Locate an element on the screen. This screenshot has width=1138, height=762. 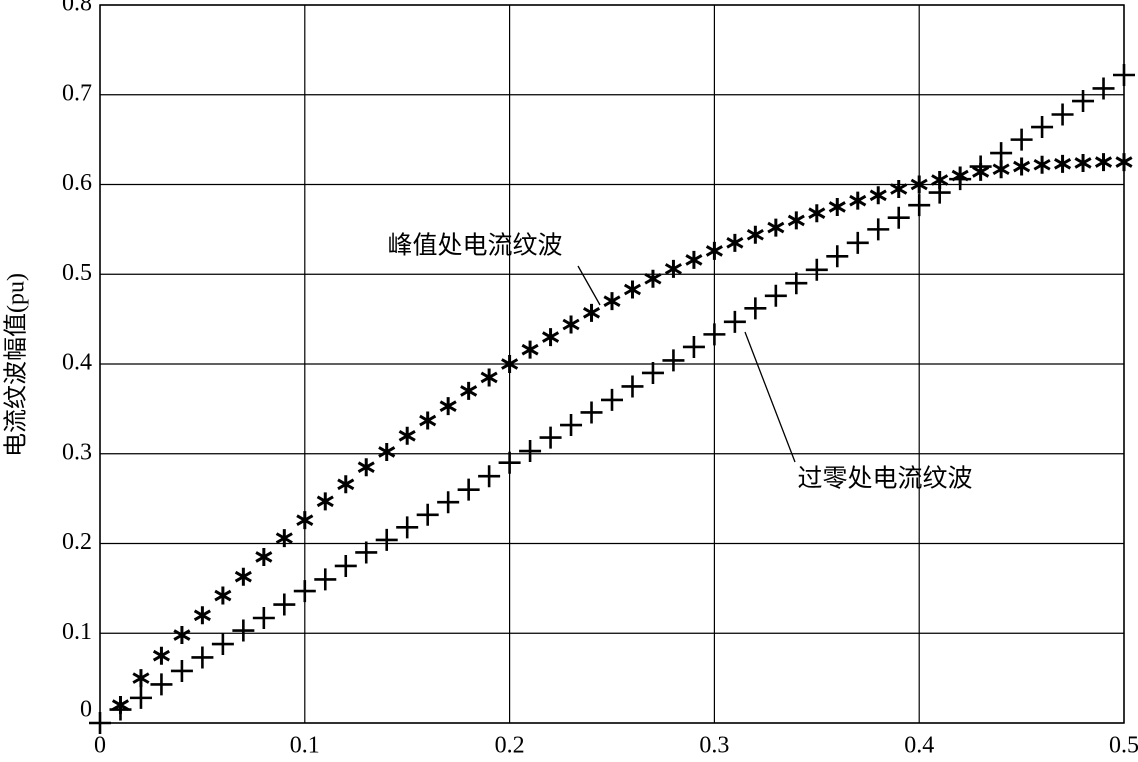
x-tick-label: 0.3 is located at coordinates (714, 746).